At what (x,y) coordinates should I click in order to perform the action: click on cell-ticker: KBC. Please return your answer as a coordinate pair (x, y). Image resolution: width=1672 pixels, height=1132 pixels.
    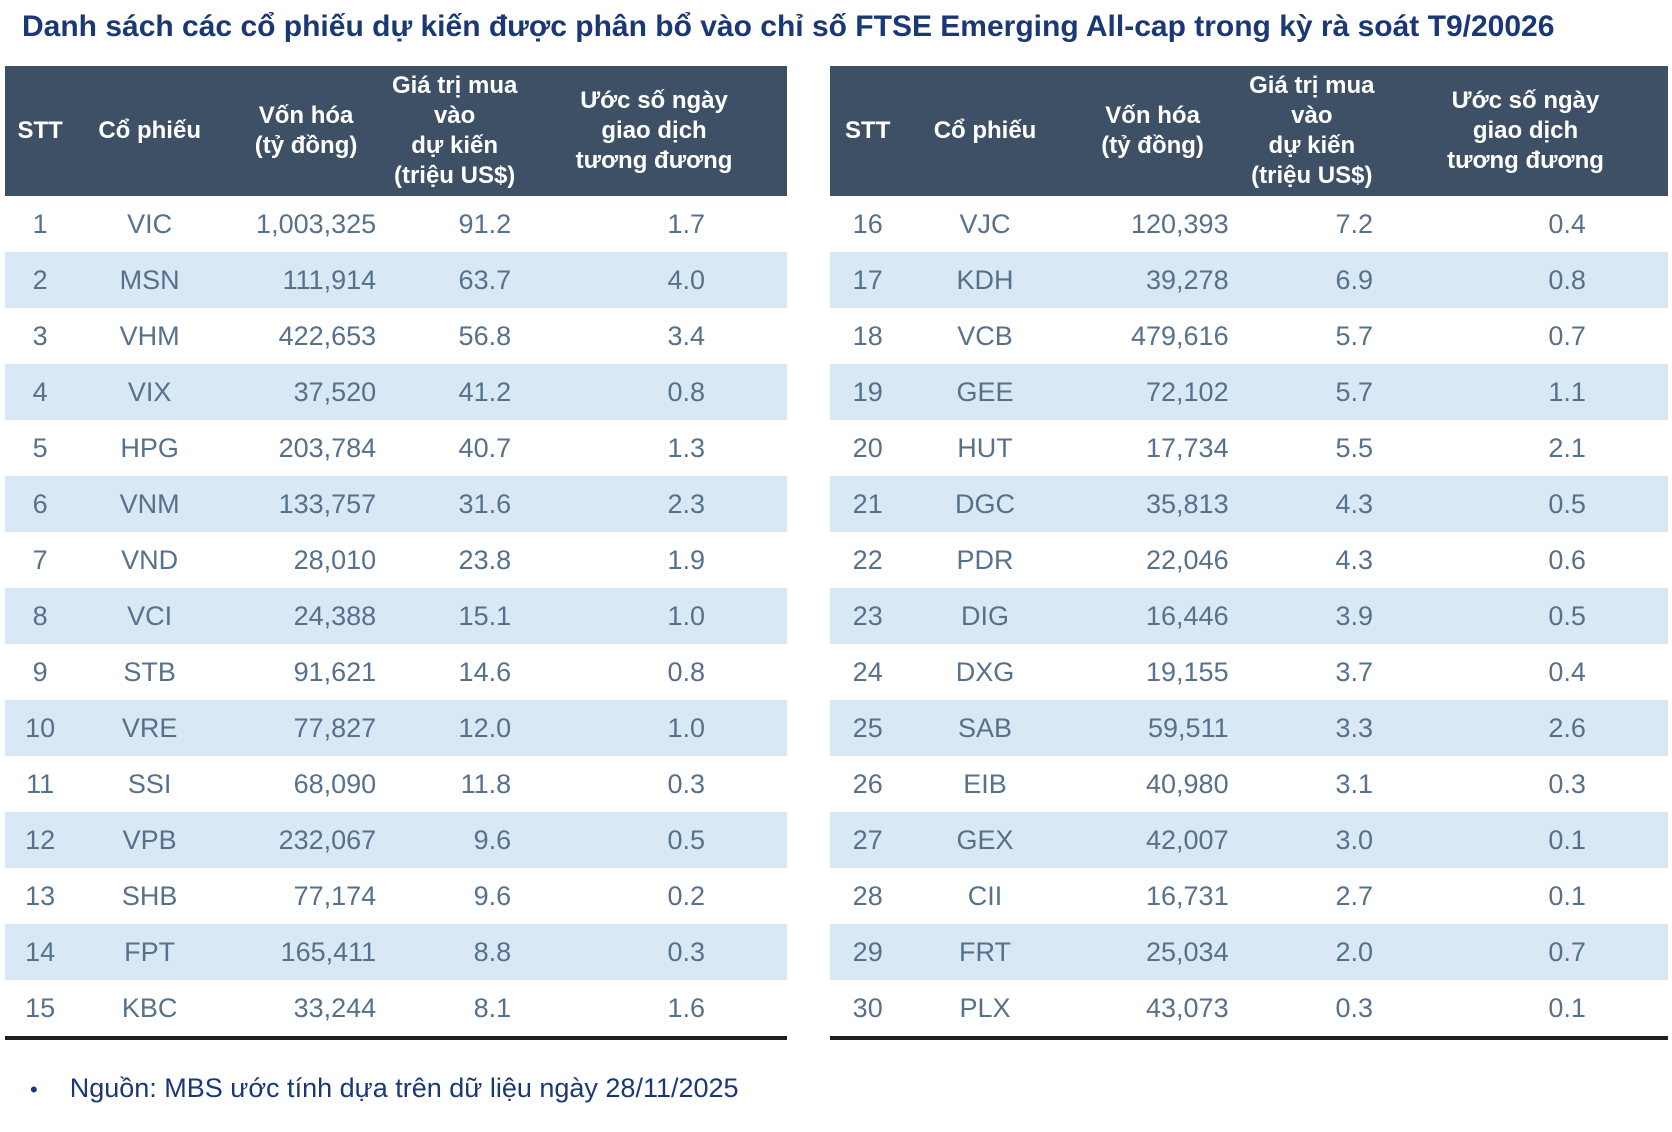
    Looking at the image, I should click on (149, 1007).